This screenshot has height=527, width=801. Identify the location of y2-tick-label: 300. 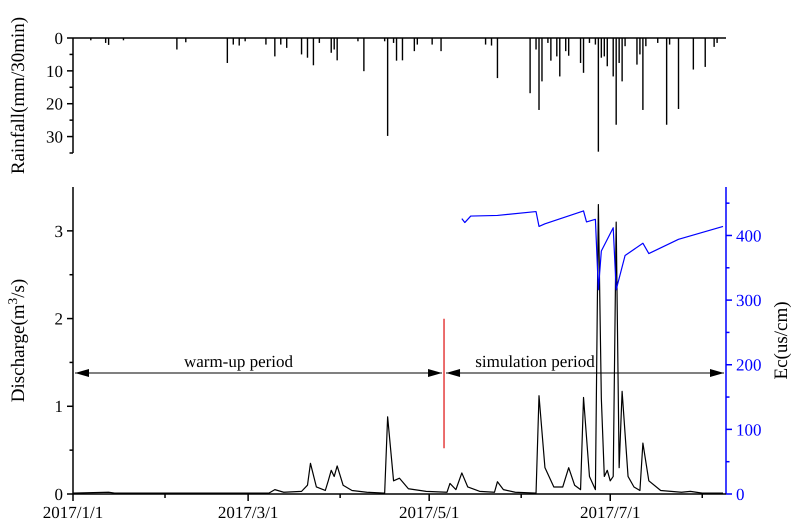
(749, 300).